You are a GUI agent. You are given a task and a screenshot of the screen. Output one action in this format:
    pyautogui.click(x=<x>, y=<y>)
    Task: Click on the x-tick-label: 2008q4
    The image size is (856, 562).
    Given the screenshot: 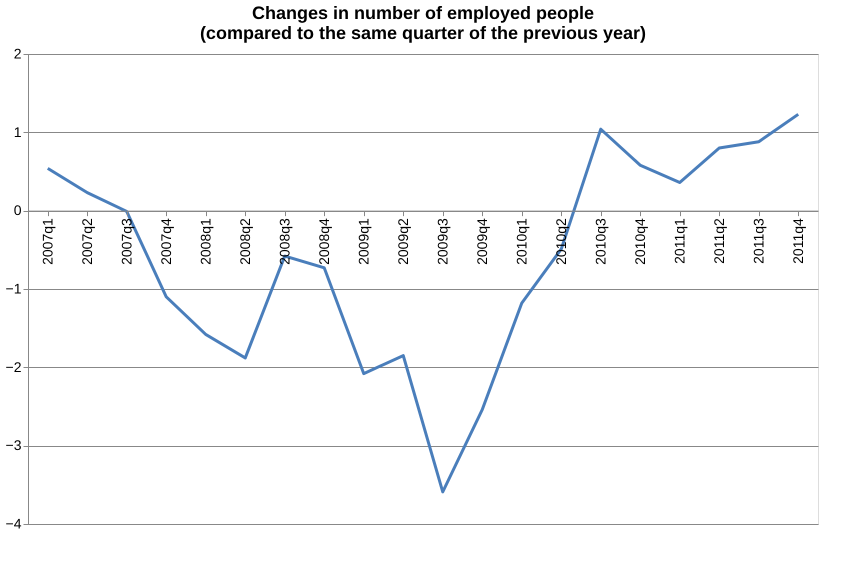 What is the action you would take?
    pyautogui.click(x=324, y=241)
    